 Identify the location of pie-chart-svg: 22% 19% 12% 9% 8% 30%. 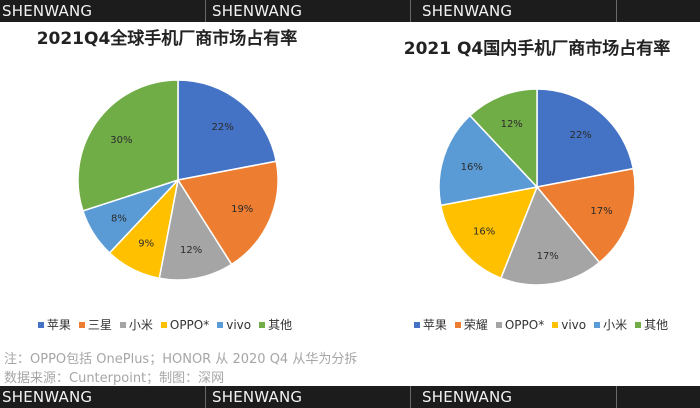
(178, 180).